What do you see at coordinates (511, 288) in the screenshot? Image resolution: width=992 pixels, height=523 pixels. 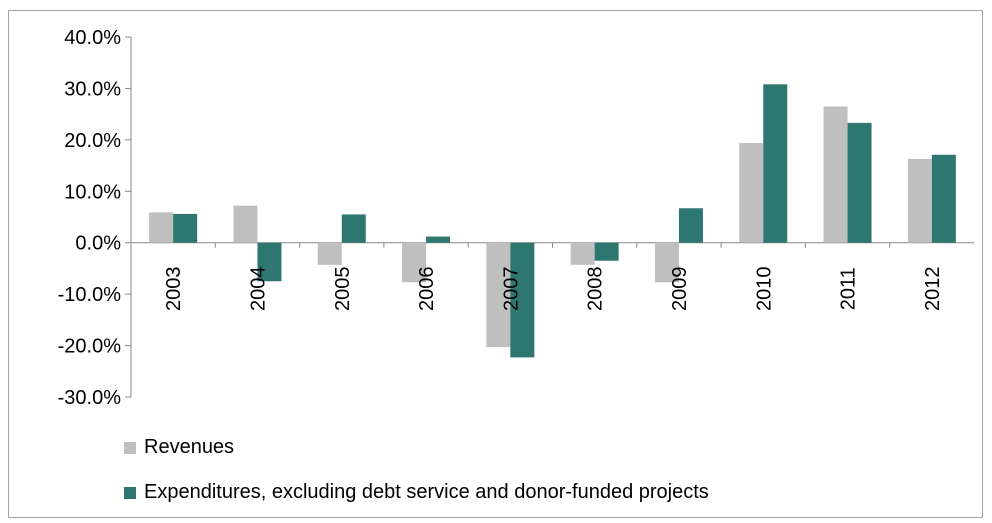 I see `x-tick-label: 2007` at bounding box center [511, 288].